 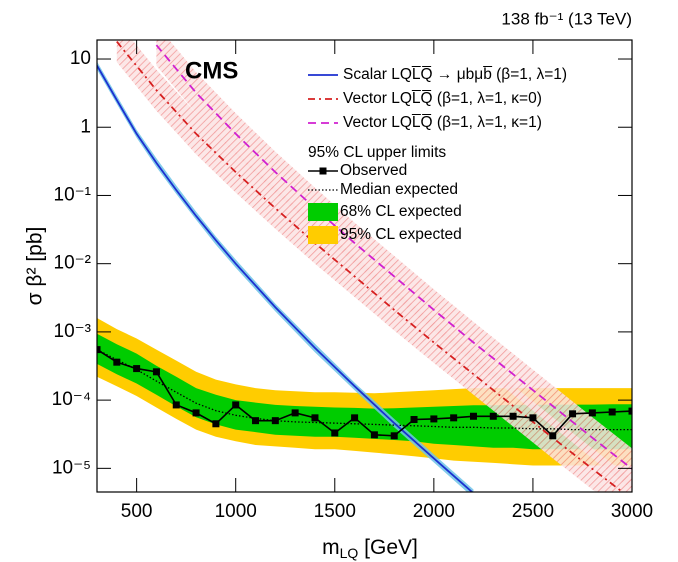 I want to click on y-tick-label: 10⁻⁵, so click(x=71, y=467).